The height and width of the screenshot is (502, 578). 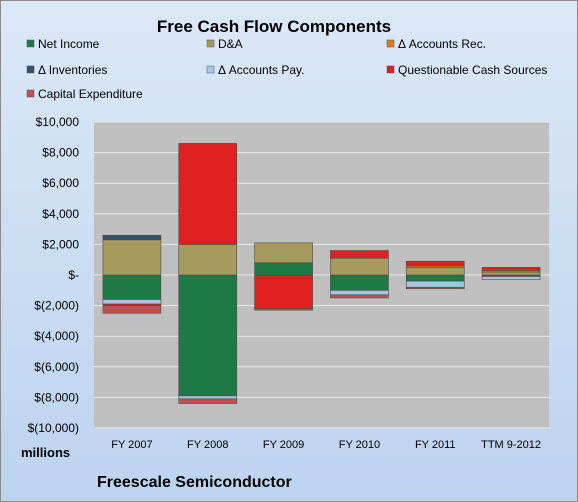 What do you see at coordinates (72, 70) in the screenshot?
I see `legend-label-inventories: Δ Inventories` at bounding box center [72, 70].